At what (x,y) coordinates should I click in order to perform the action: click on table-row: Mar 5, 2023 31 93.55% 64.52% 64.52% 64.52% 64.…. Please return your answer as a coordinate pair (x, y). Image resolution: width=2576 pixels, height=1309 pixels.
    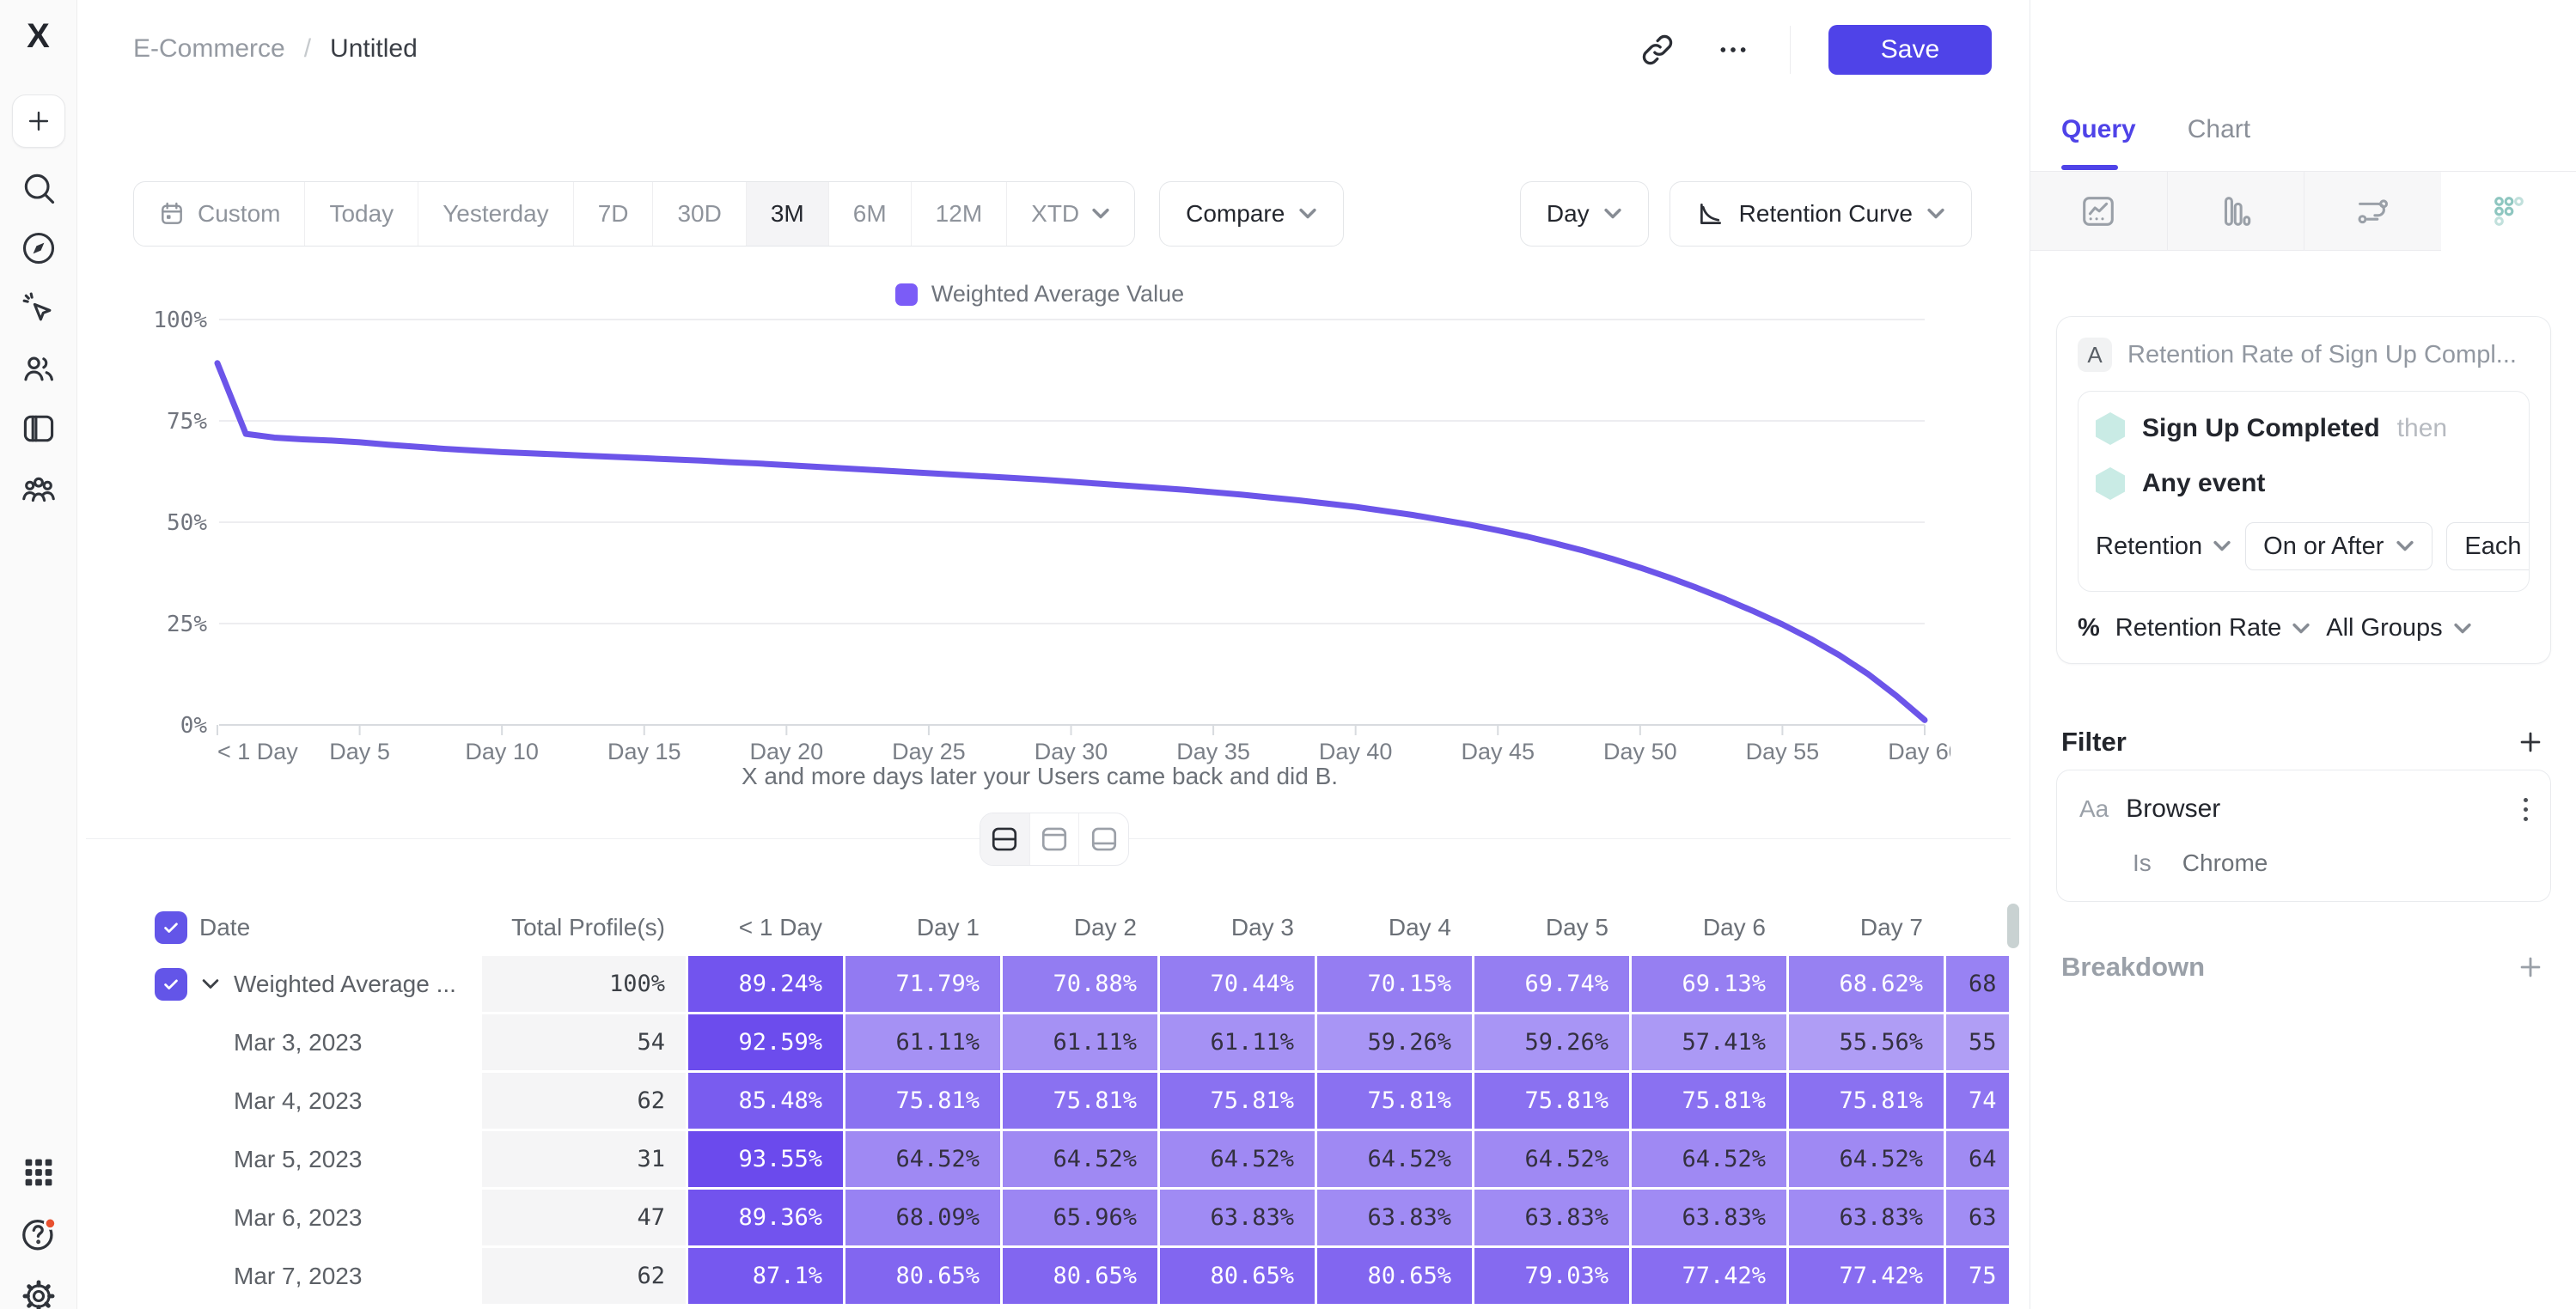
    Looking at the image, I should click on (1078, 1159).